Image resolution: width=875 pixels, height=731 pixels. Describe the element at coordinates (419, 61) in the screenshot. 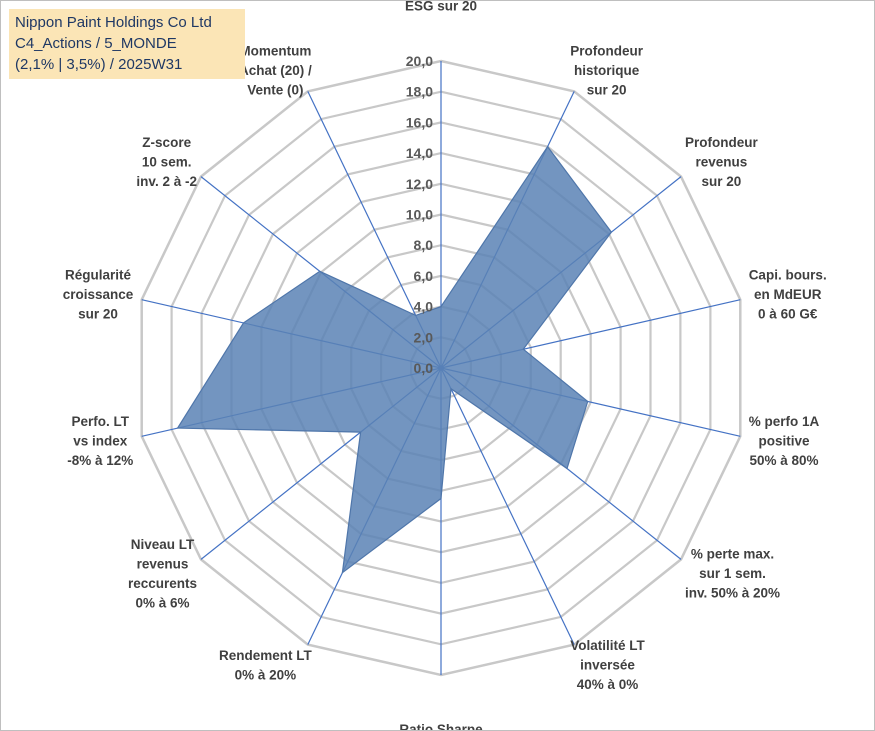

I see `tick-label: 20,0` at that location.